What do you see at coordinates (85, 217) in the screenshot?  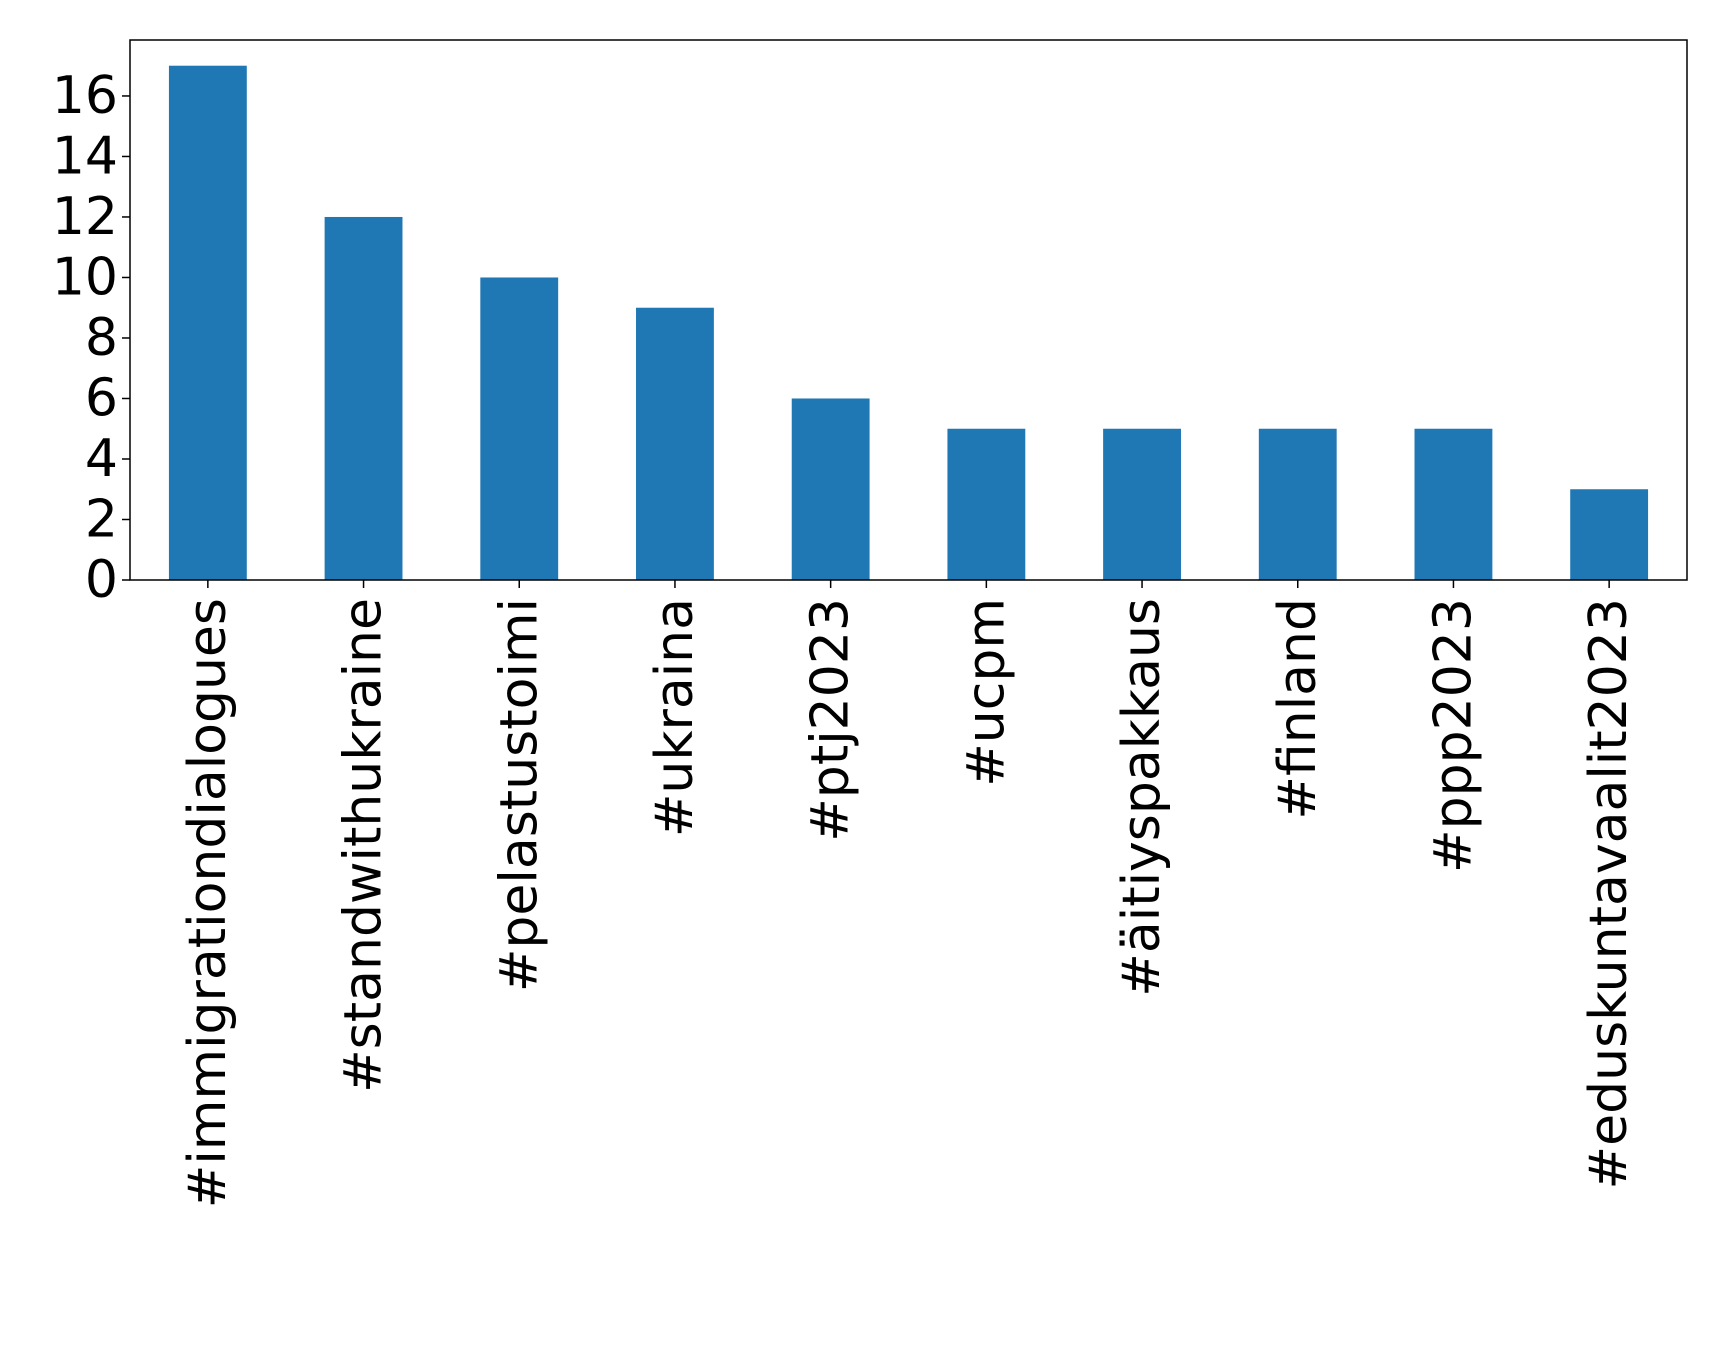 I see `y-tick-label: 12` at bounding box center [85, 217].